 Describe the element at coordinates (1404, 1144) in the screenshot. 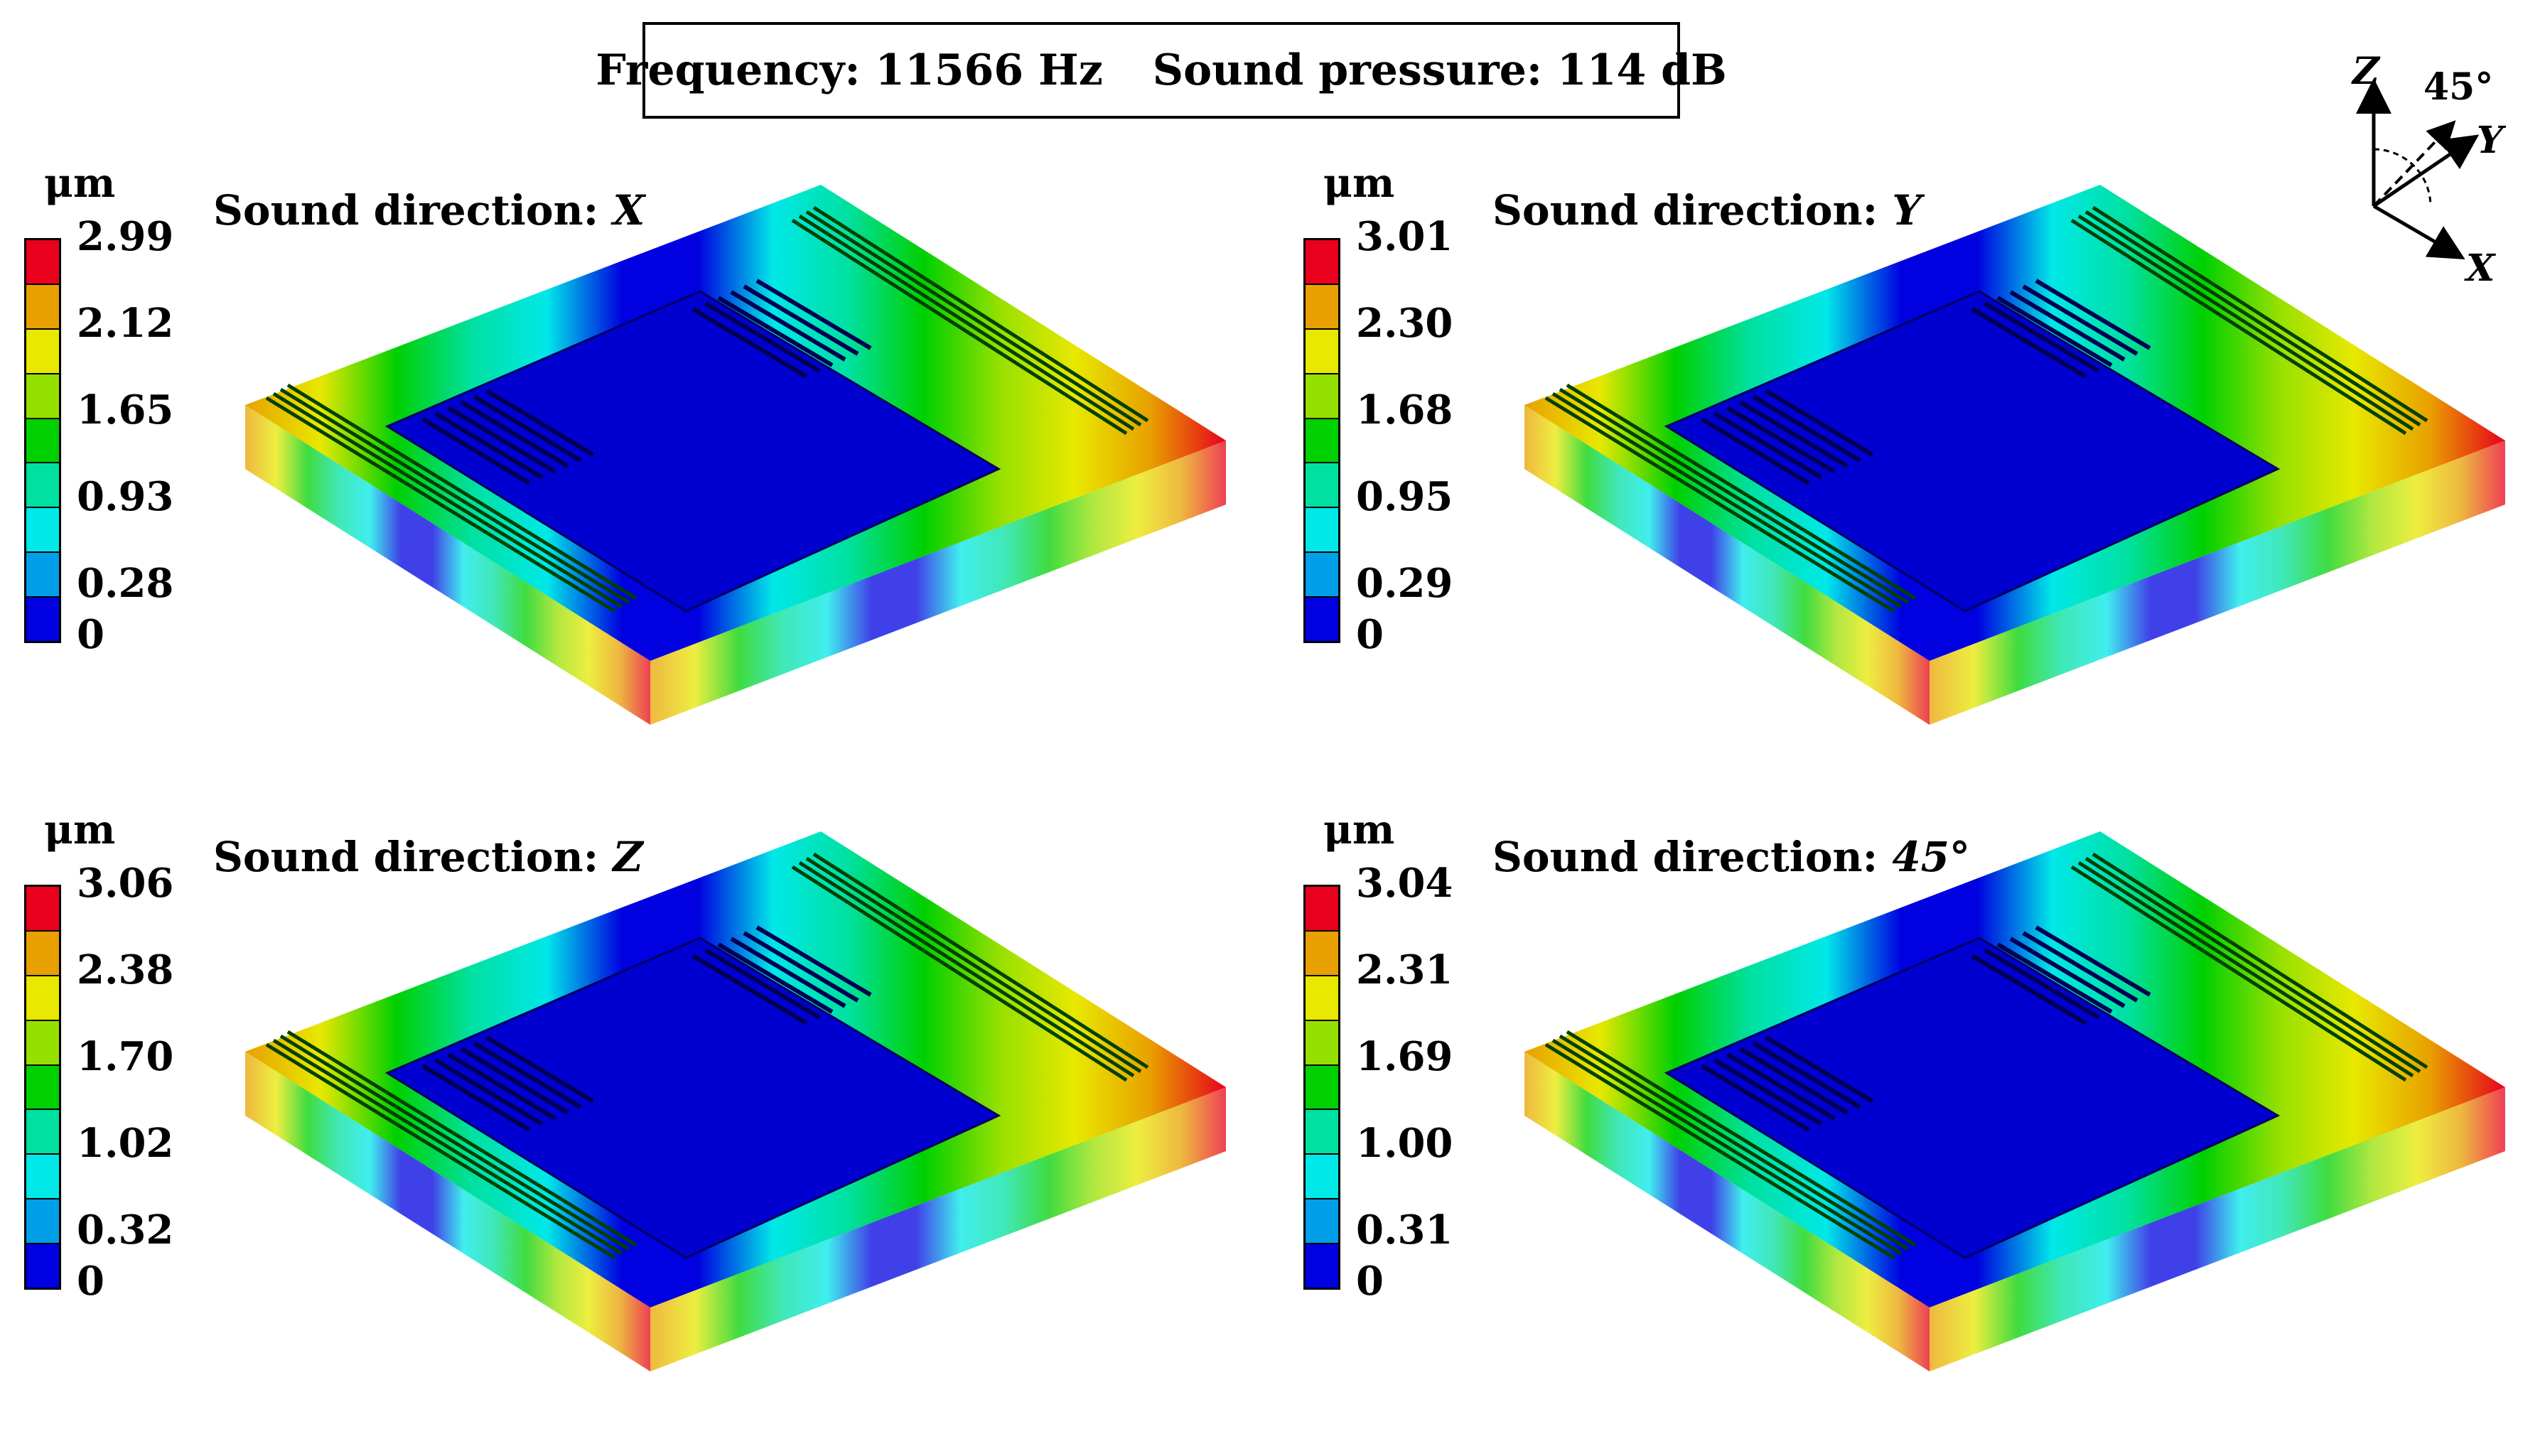

I see `legend-tick-label: 1.00` at that location.